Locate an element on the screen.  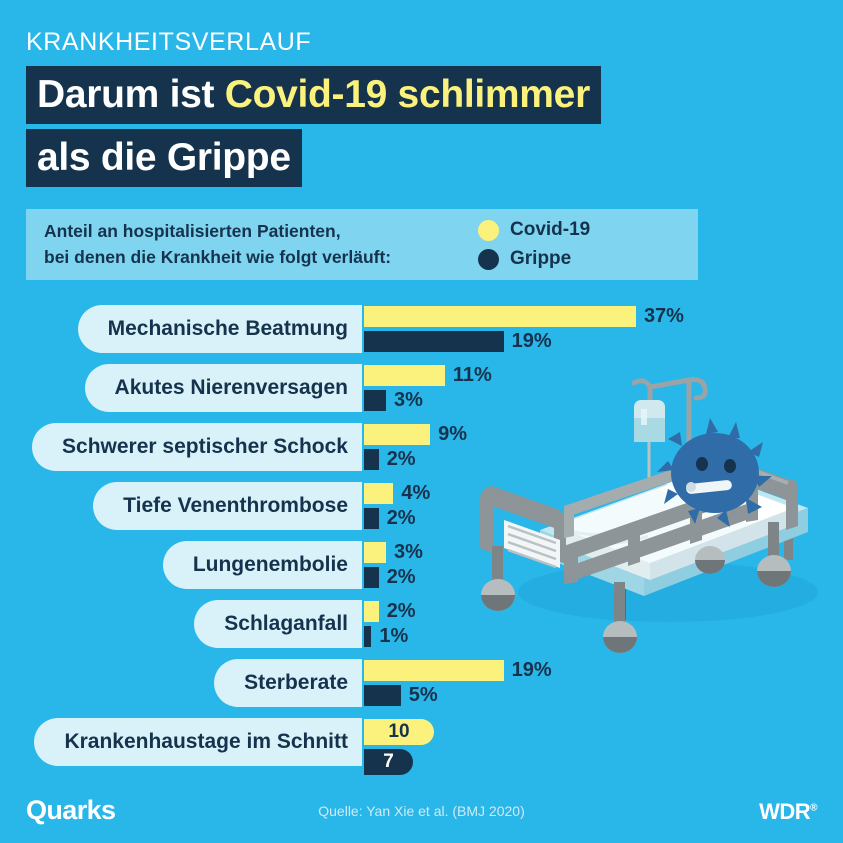
row-label-pill: Sterberate is located at coordinates (288, 683).